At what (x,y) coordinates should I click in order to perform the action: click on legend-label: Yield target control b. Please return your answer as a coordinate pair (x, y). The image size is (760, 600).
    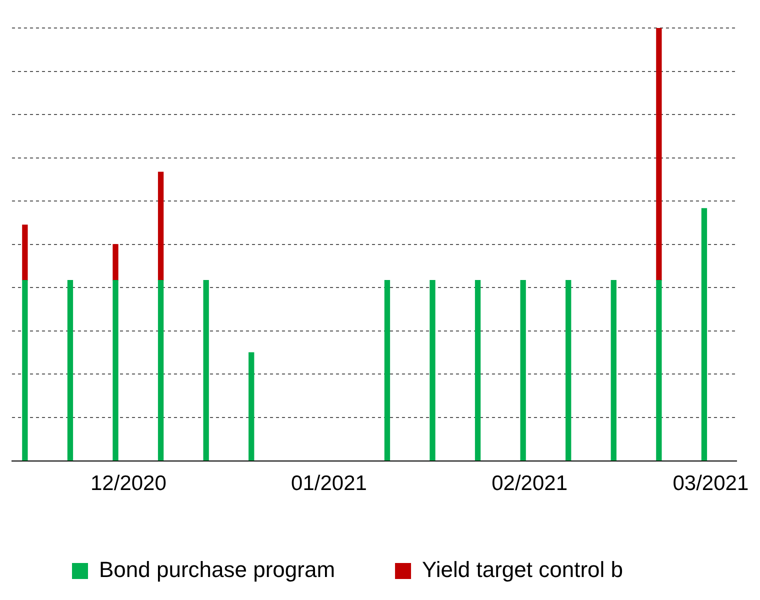
    Looking at the image, I should click on (522, 569).